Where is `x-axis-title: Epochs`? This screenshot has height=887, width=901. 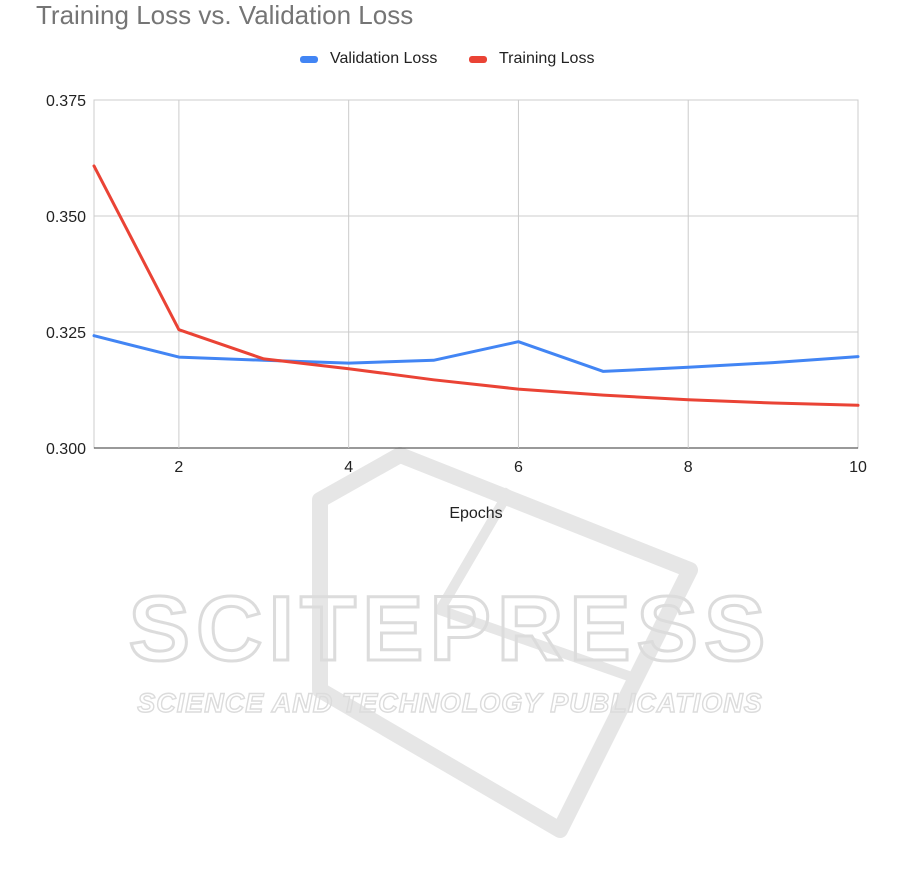
x-axis-title: Epochs is located at coordinates (475, 513).